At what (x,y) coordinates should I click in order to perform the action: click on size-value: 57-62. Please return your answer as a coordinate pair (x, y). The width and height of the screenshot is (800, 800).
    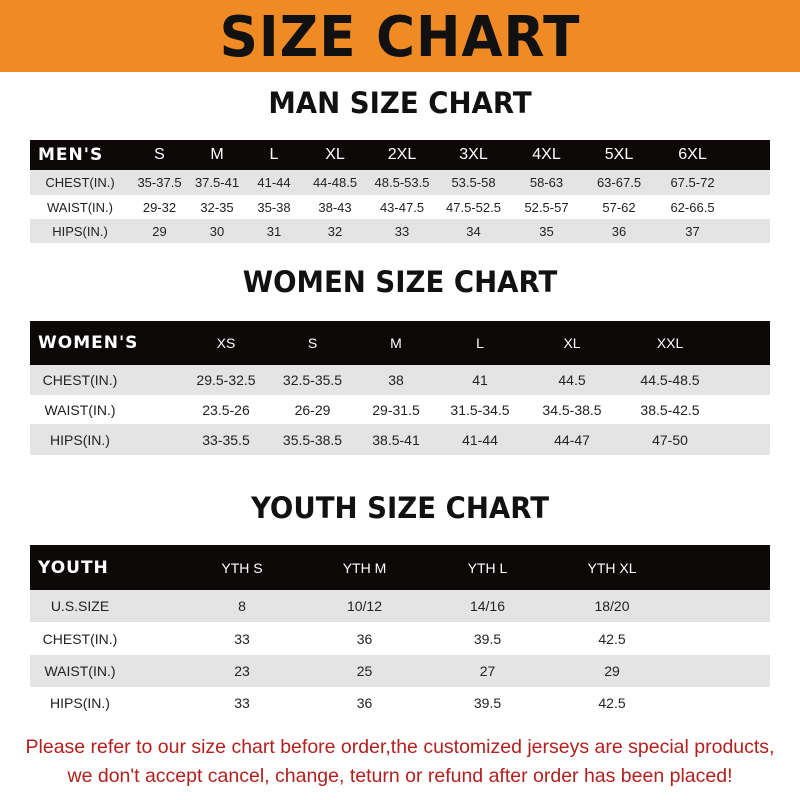
    Looking at the image, I should click on (619, 207).